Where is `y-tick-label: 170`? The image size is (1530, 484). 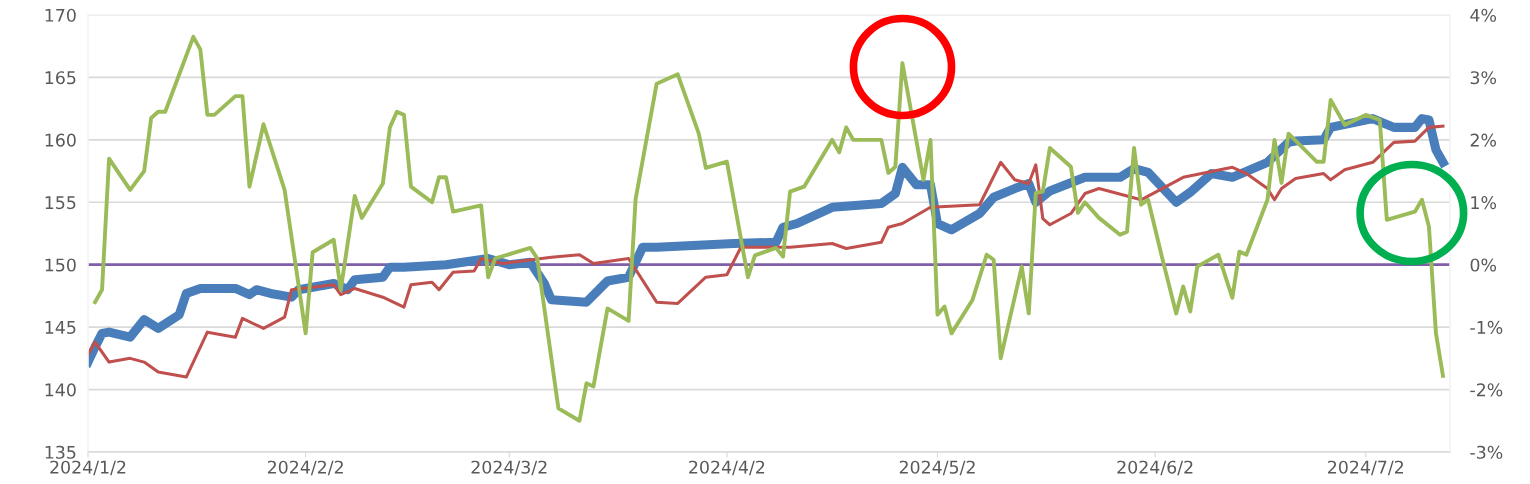
y-tick-label: 170 is located at coordinates (60, 15).